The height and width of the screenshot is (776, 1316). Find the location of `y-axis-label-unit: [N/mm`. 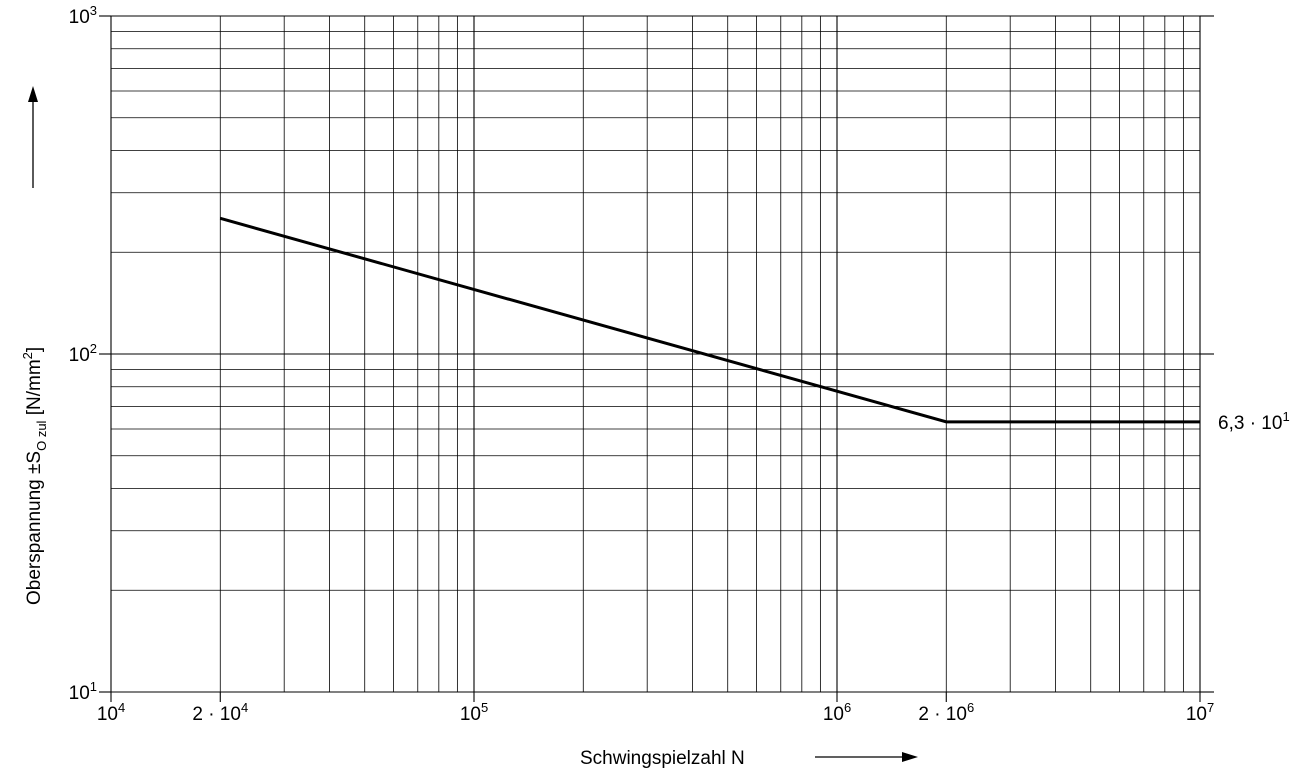

y-axis-label-unit: [N/mm is located at coordinates (34, 389).